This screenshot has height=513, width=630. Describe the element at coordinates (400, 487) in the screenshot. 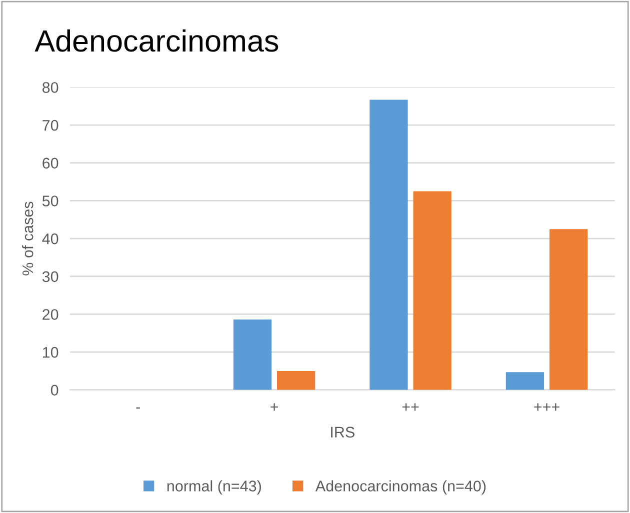

I see `legend-label: Adenocarcinomas (n=40)` at that location.